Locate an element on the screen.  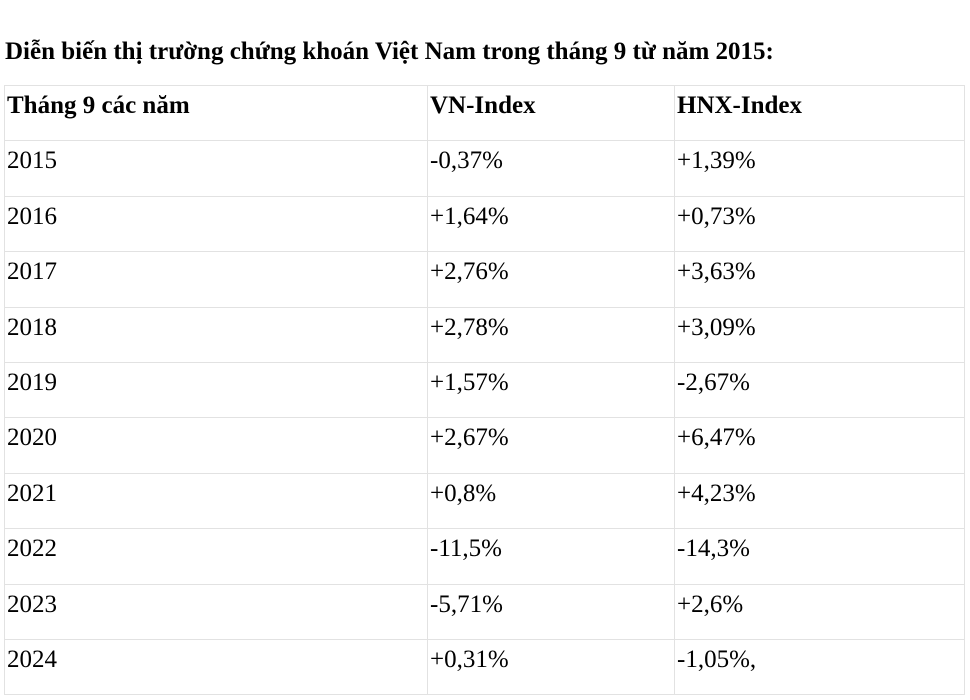
table-cell: +0,8% is located at coordinates (551, 501).